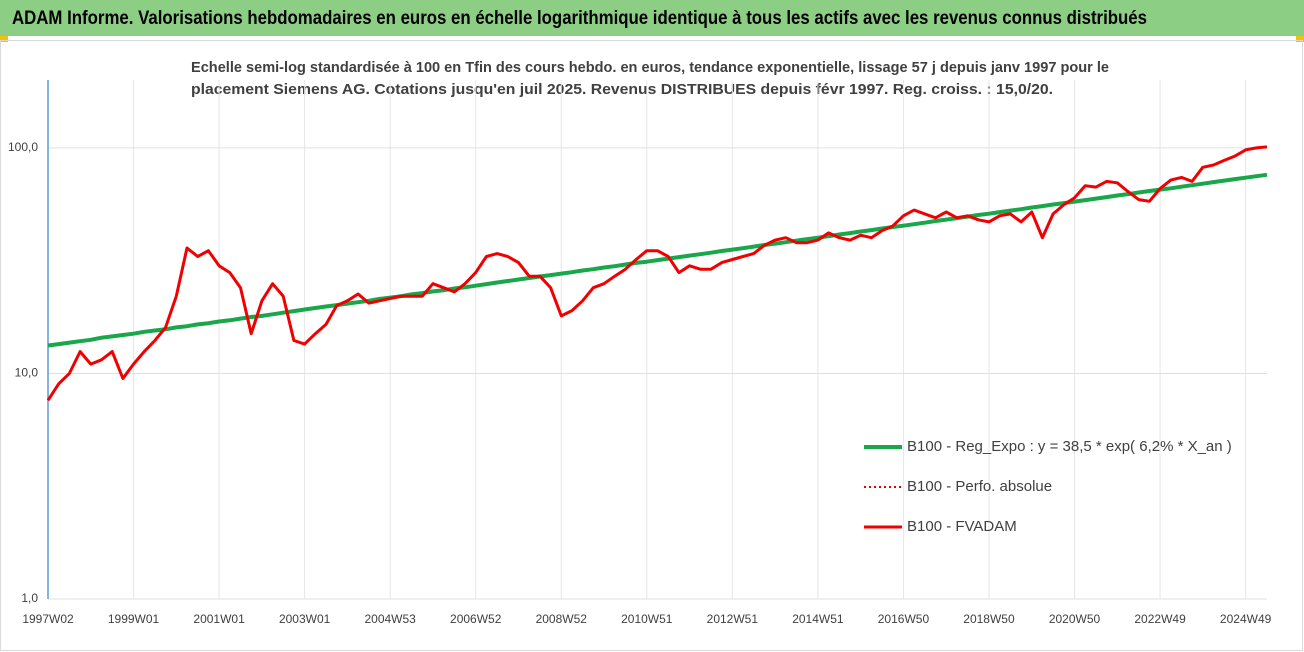  What do you see at coordinates (305, 619) in the screenshot?
I see `x-tick-label: 2003W01` at bounding box center [305, 619].